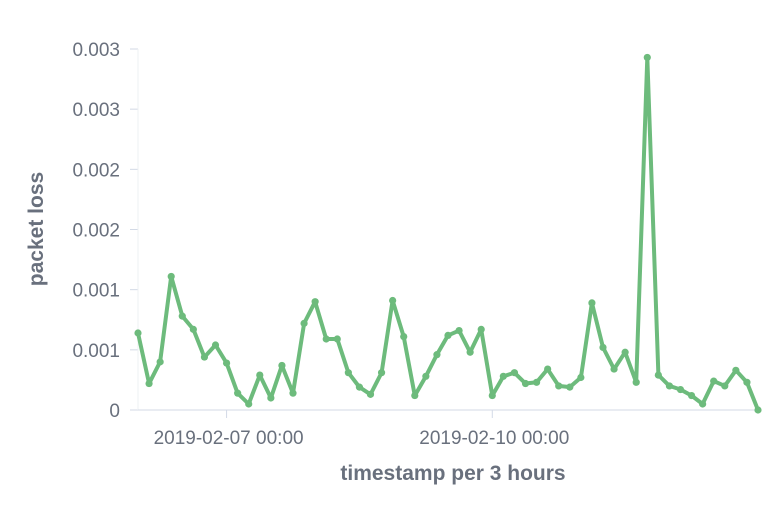 This screenshot has height=506, width=762. Describe the element at coordinates (229, 438) in the screenshot. I see `x-tick-label: 2019-02-07 00:00` at that location.